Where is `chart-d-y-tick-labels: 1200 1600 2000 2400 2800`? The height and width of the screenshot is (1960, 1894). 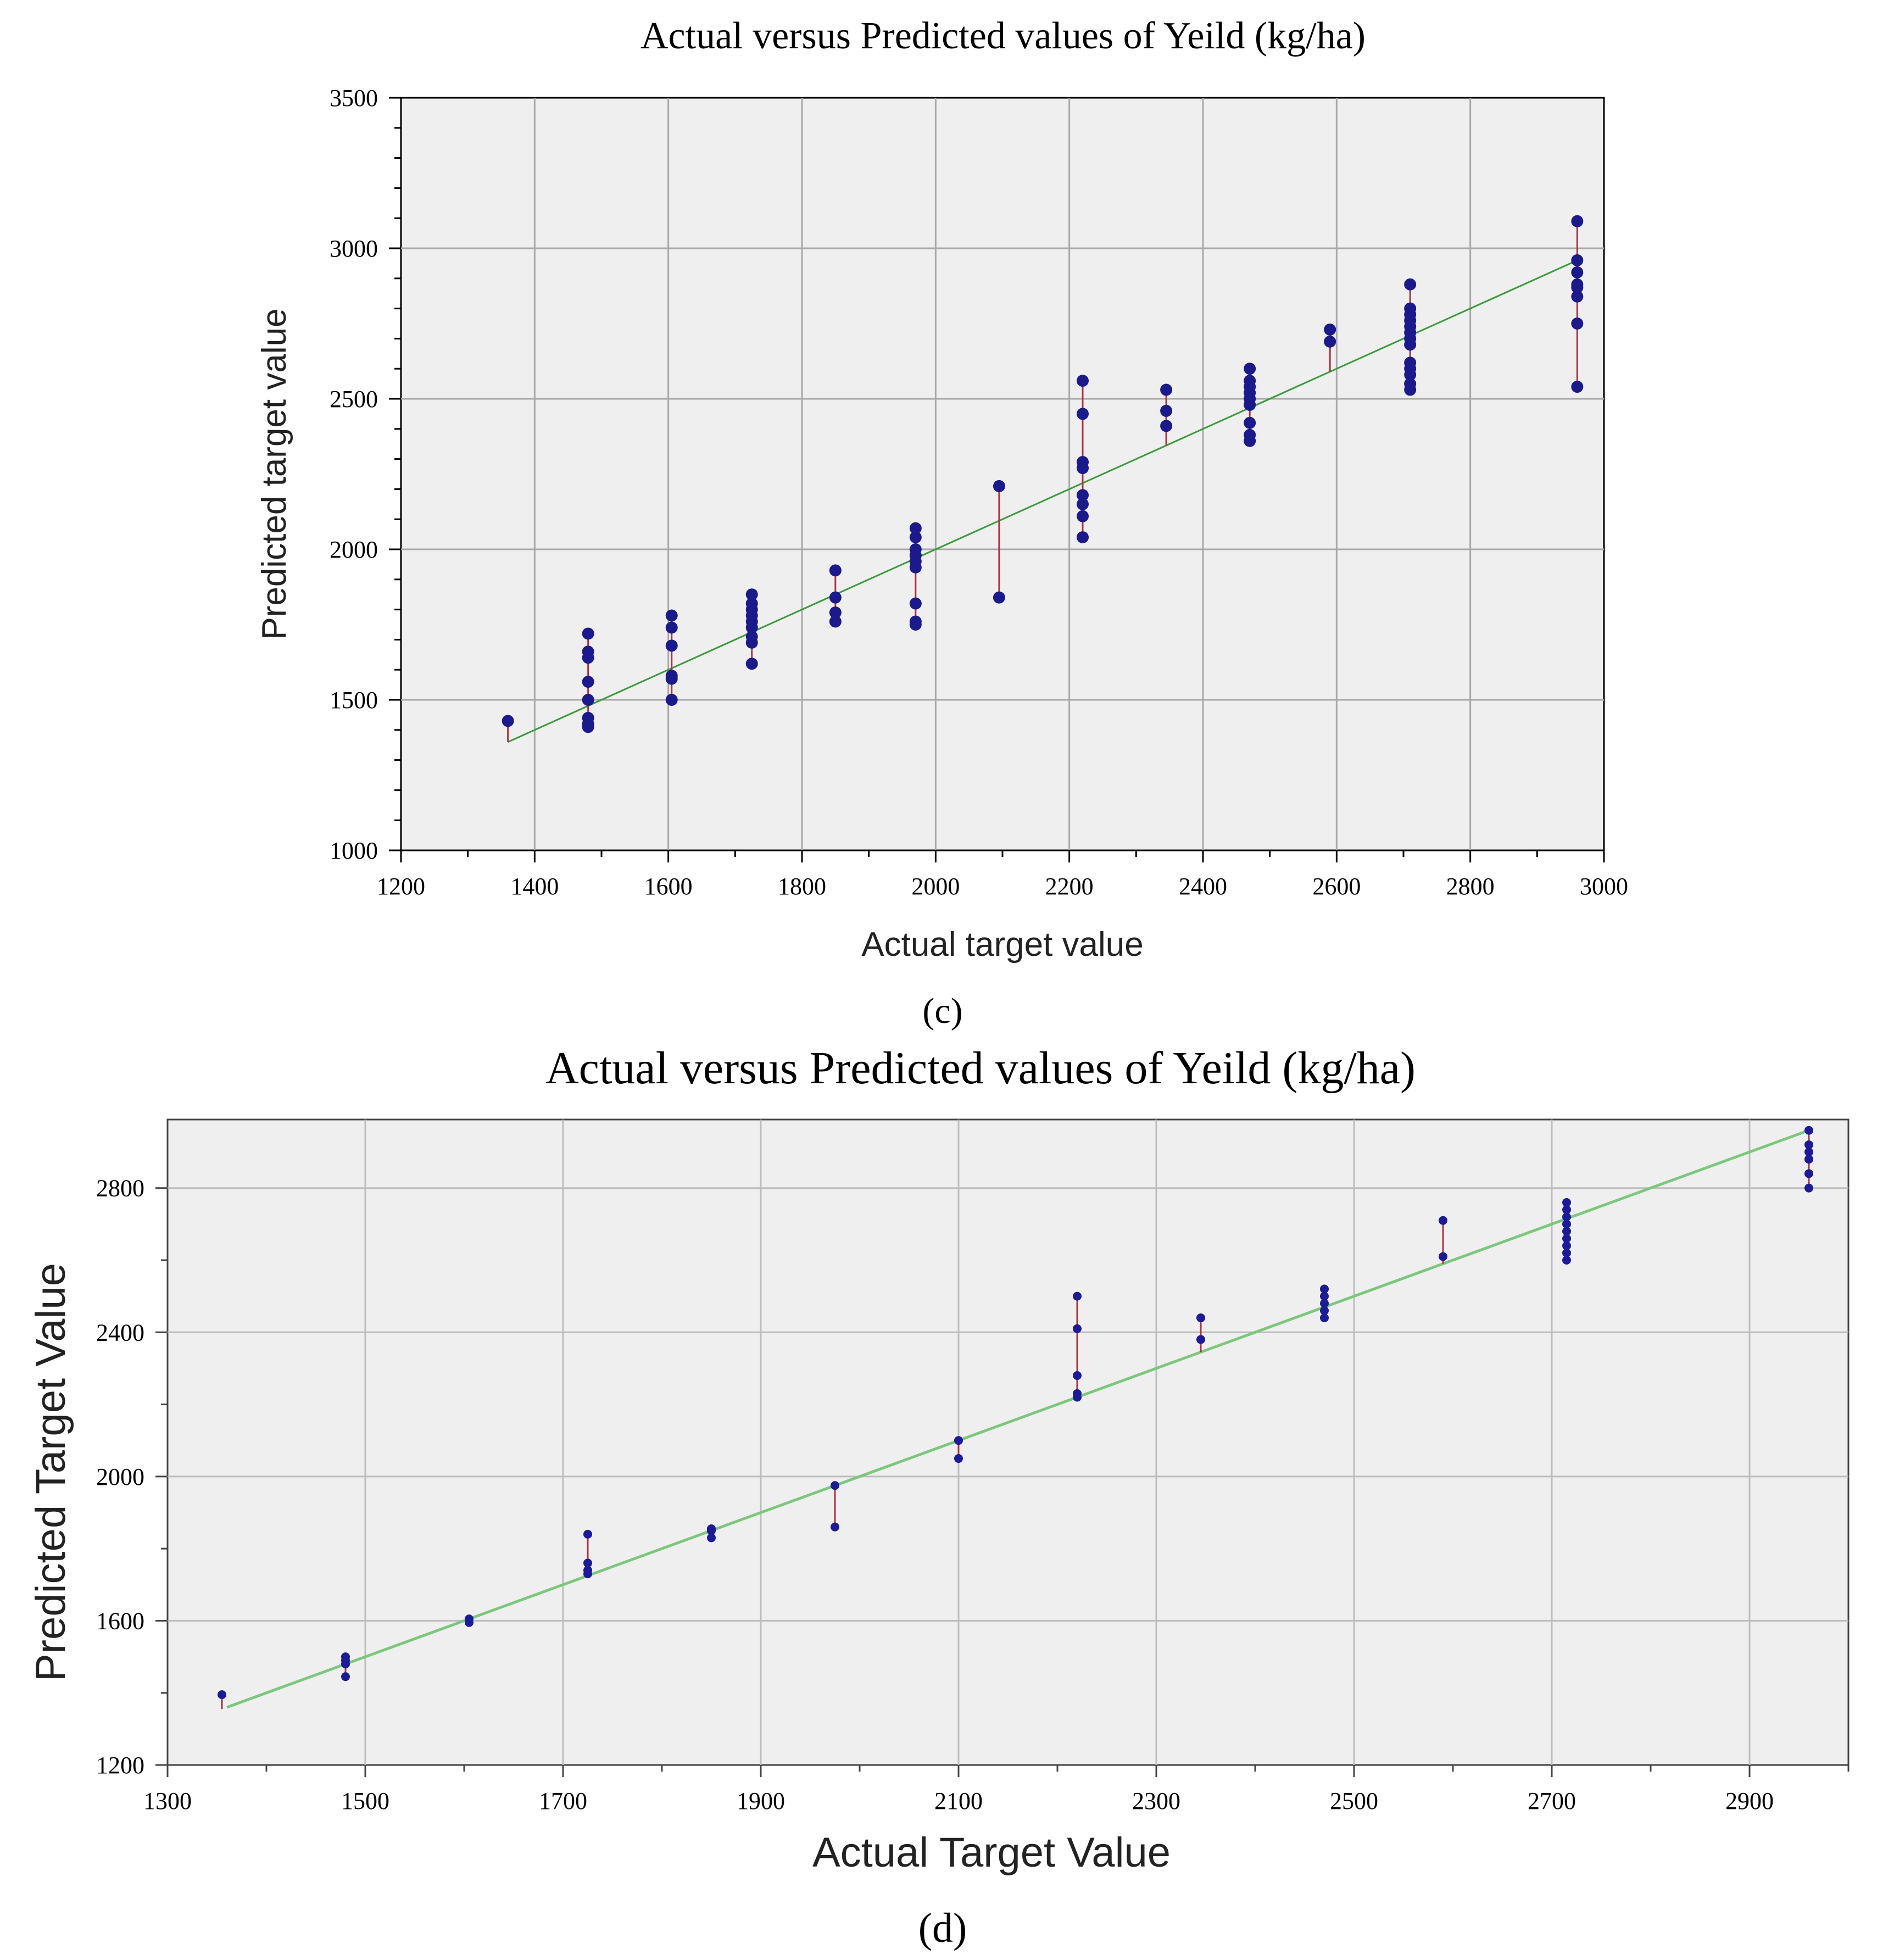
chart-d-y-tick-labels: 1200 1600 2000 2400 2800 is located at coordinates (120, 1477).